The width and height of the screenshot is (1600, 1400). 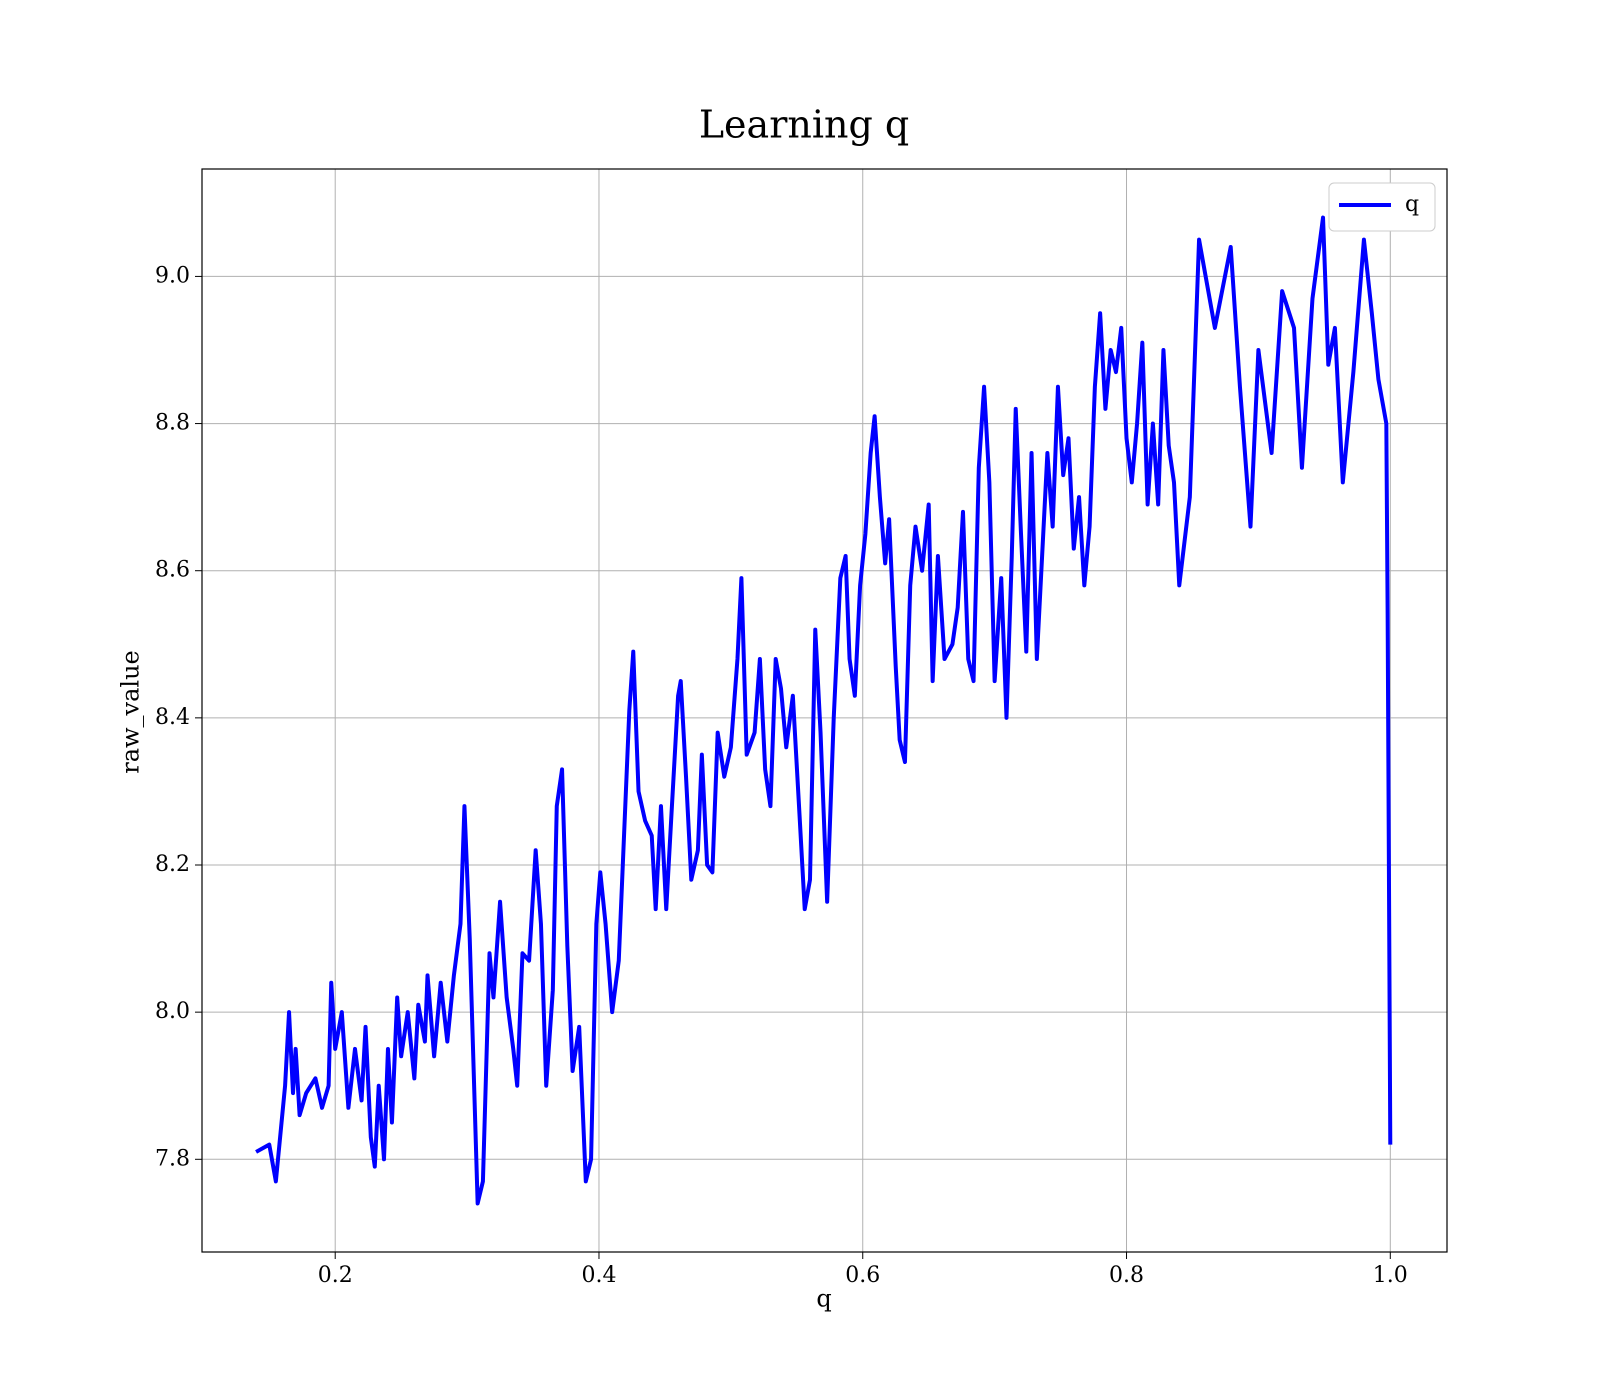 I want to click on x-axis-label: q, so click(x=823, y=1299).